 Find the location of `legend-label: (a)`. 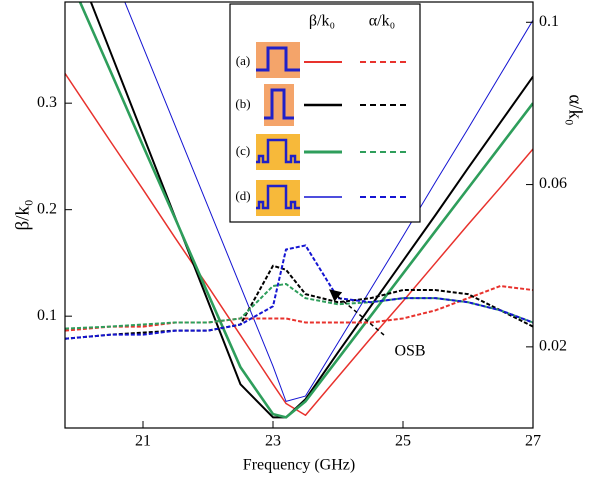

legend-label: (a) is located at coordinates (243, 60).